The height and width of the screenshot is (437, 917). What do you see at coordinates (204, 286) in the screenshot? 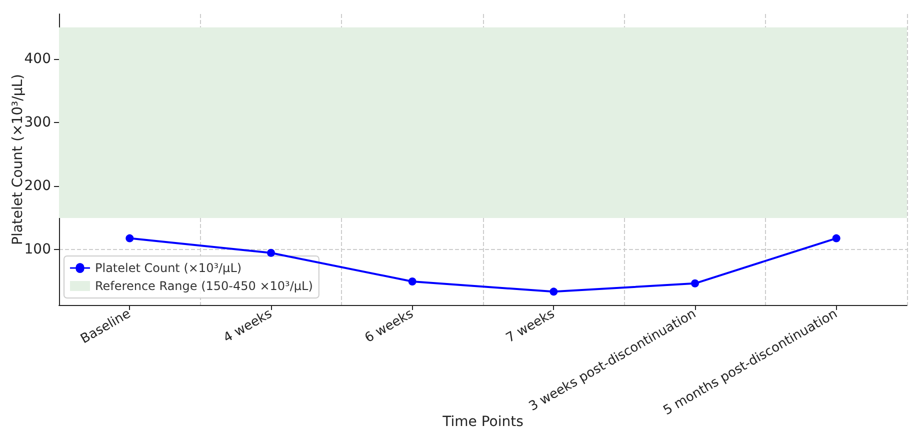
I see `legend-label: Reference Range (150-450 ×10³/μL)` at bounding box center [204, 286].